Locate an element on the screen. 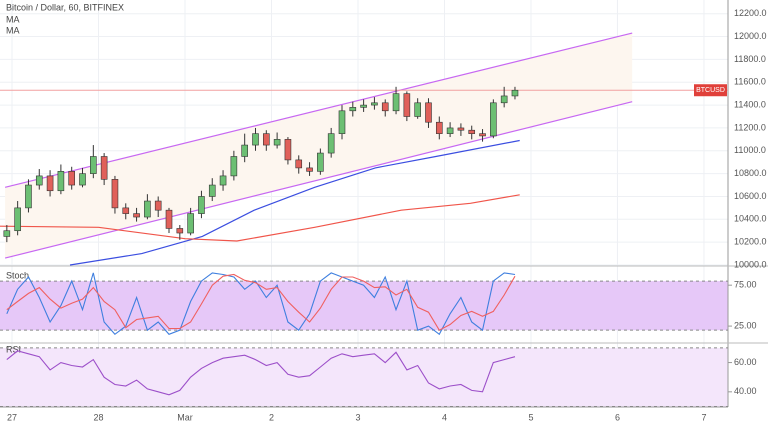 The image size is (768, 430). y-tick-label: 10400.0 is located at coordinates (750, 219).